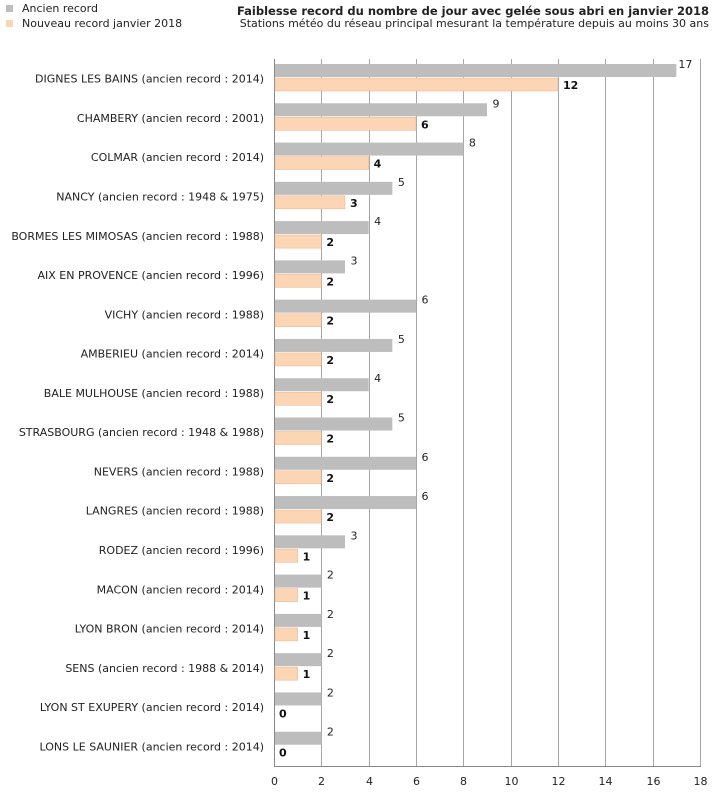  Describe the element at coordinates (60, 8) in the screenshot. I see `legend-label-old-record: Ancien record` at that location.